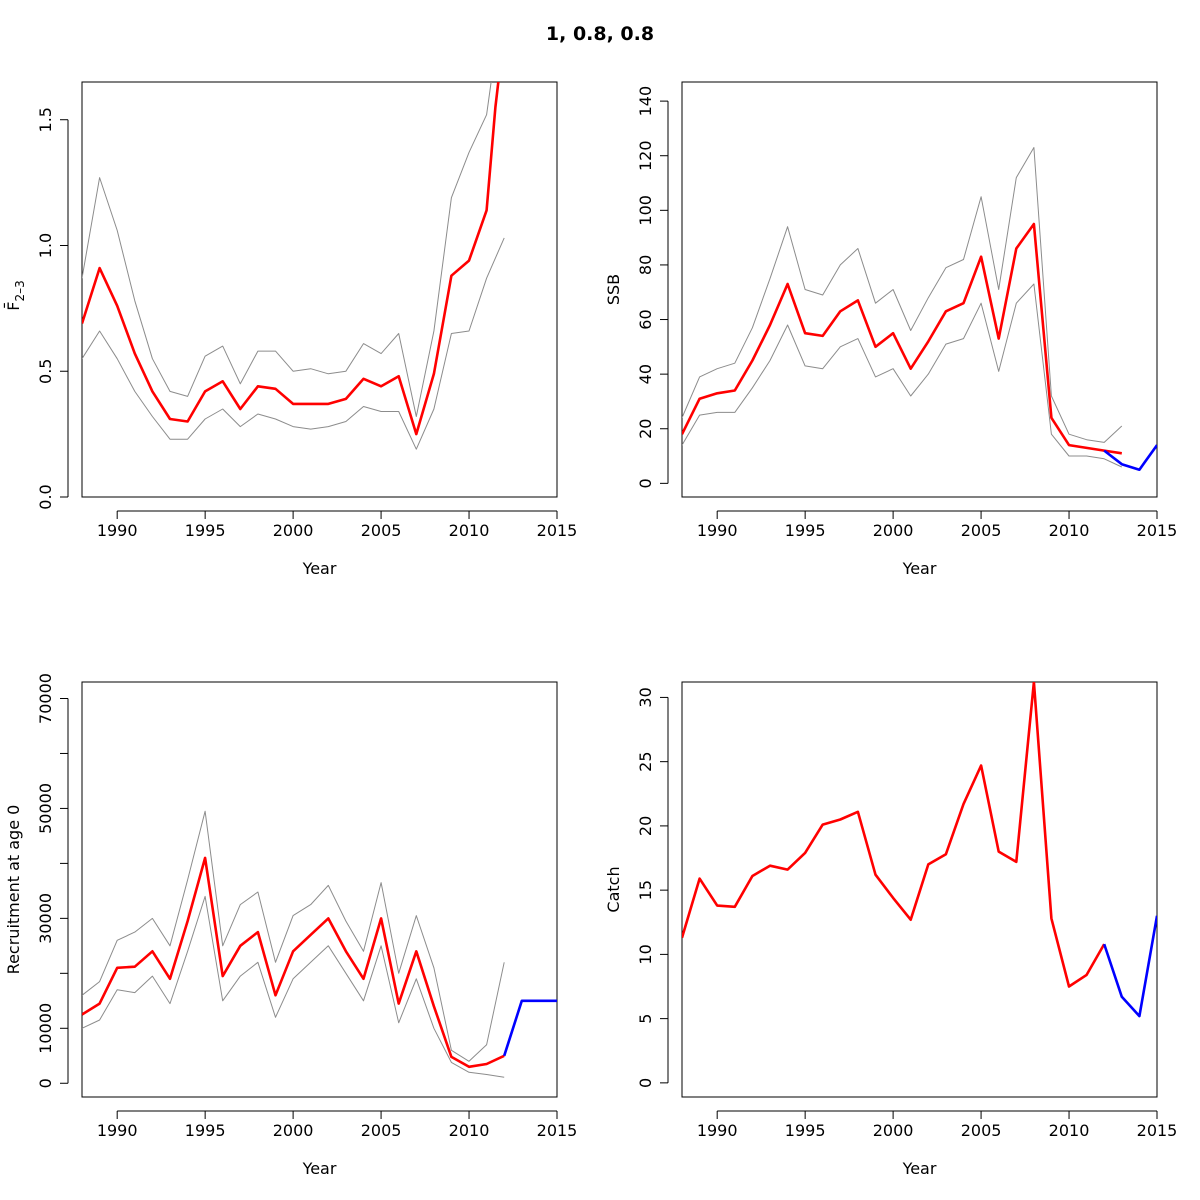  Describe the element at coordinates (15, 295) in the screenshot. I see `y-axis-label: F̄2–3` at that location.